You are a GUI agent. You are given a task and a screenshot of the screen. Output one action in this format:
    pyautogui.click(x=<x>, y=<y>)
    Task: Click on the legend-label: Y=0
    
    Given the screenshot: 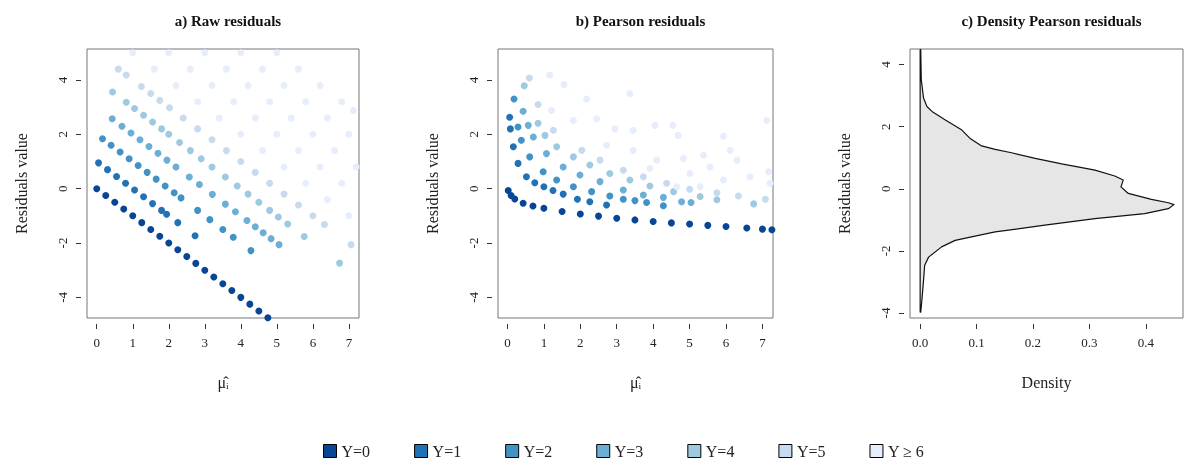 What is the action you would take?
    pyautogui.click(x=356, y=451)
    